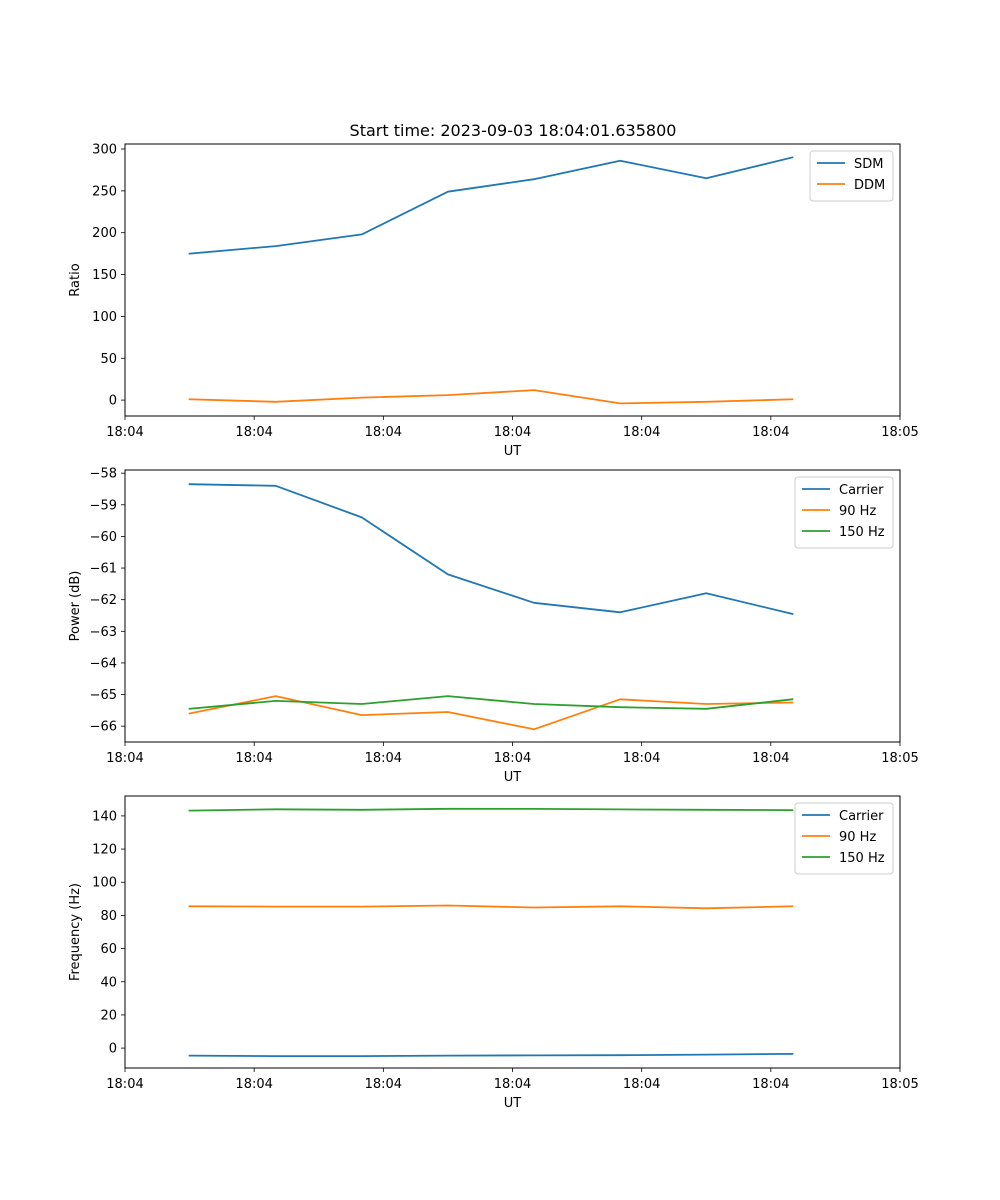 The height and width of the screenshot is (1200, 1000). I want to click on y-tick-label: −61, so click(103, 569).